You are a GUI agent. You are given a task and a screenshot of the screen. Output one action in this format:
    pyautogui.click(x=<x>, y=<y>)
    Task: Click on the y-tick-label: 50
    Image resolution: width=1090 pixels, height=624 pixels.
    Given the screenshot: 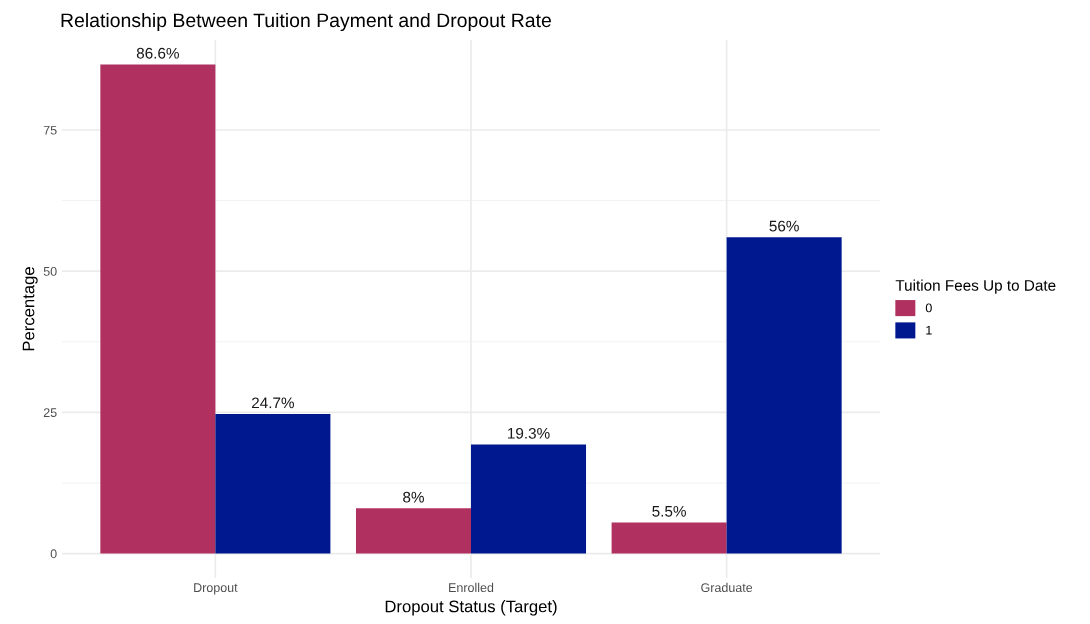 What is the action you would take?
    pyautogui.click(x=50, y=271)
    